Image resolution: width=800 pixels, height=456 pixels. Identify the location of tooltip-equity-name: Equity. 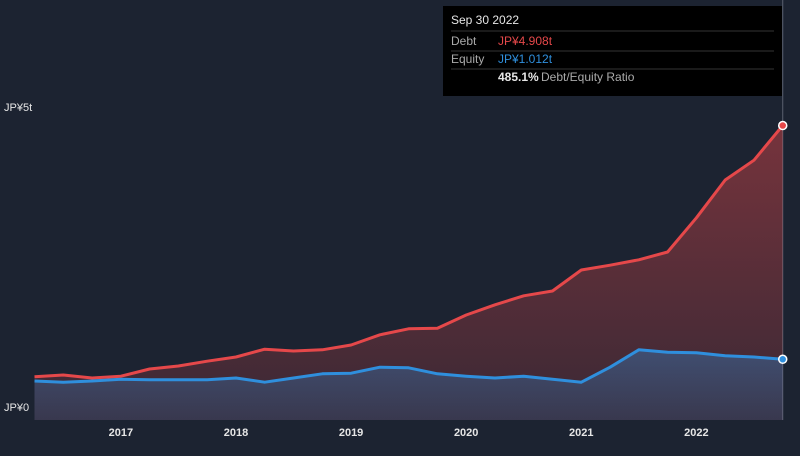
(467, 59).